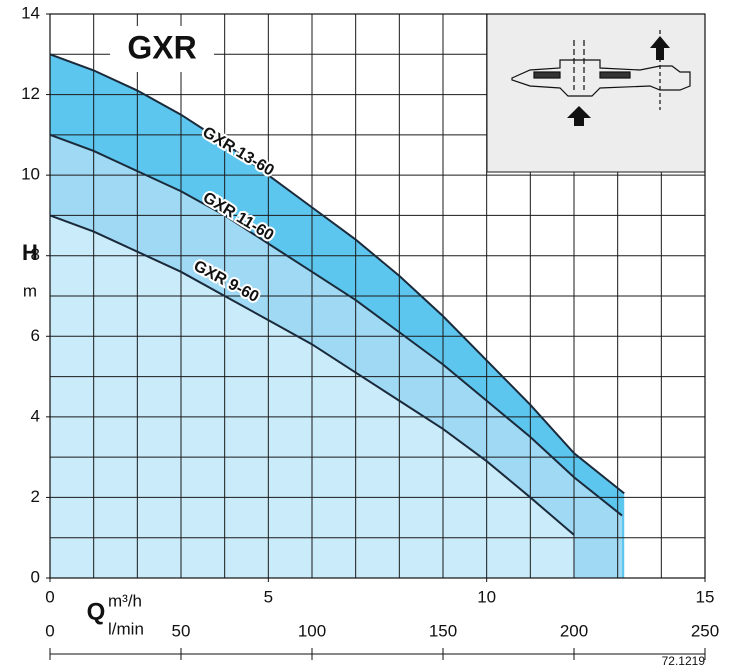  Describe the element at coordinates (35, 496) in the screenshot. I see `y-tick-label: 2` at that location.